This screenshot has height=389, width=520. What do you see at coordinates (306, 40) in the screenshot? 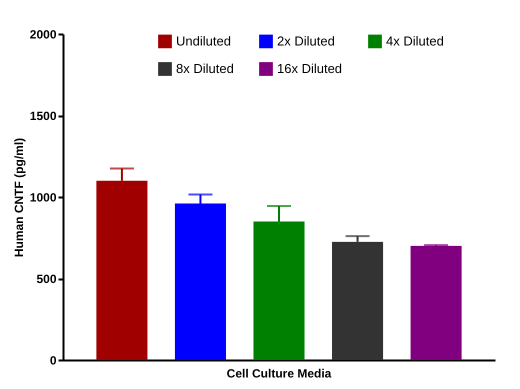
I see `legend-label: 2x Diluted` at bounding box center [306, 40].